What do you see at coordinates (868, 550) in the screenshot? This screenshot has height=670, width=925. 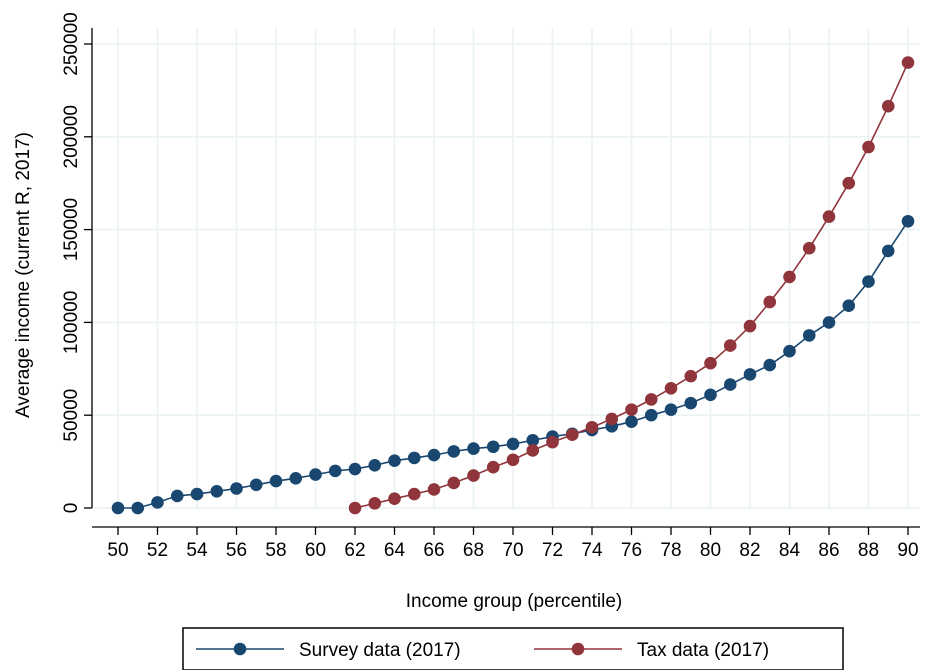 I see `x-tick-label: 88` at bounding box center [868, 550].